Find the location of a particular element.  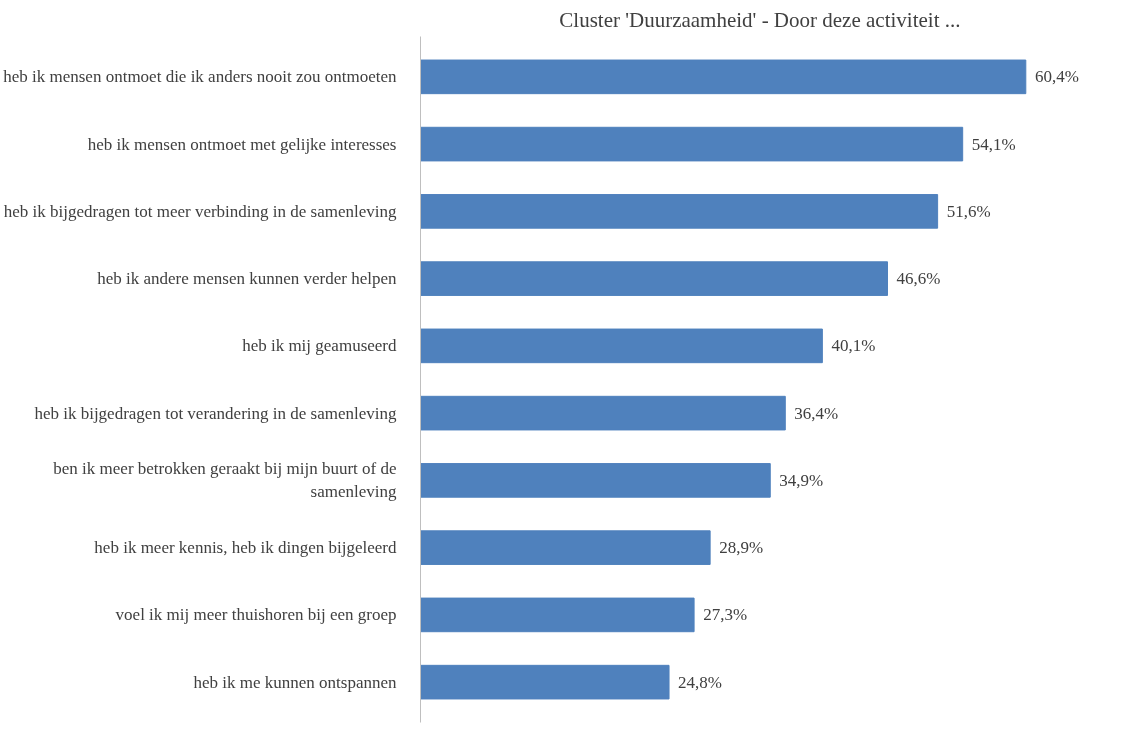

data-label: 27,3% is located at coordinates (725, 615).